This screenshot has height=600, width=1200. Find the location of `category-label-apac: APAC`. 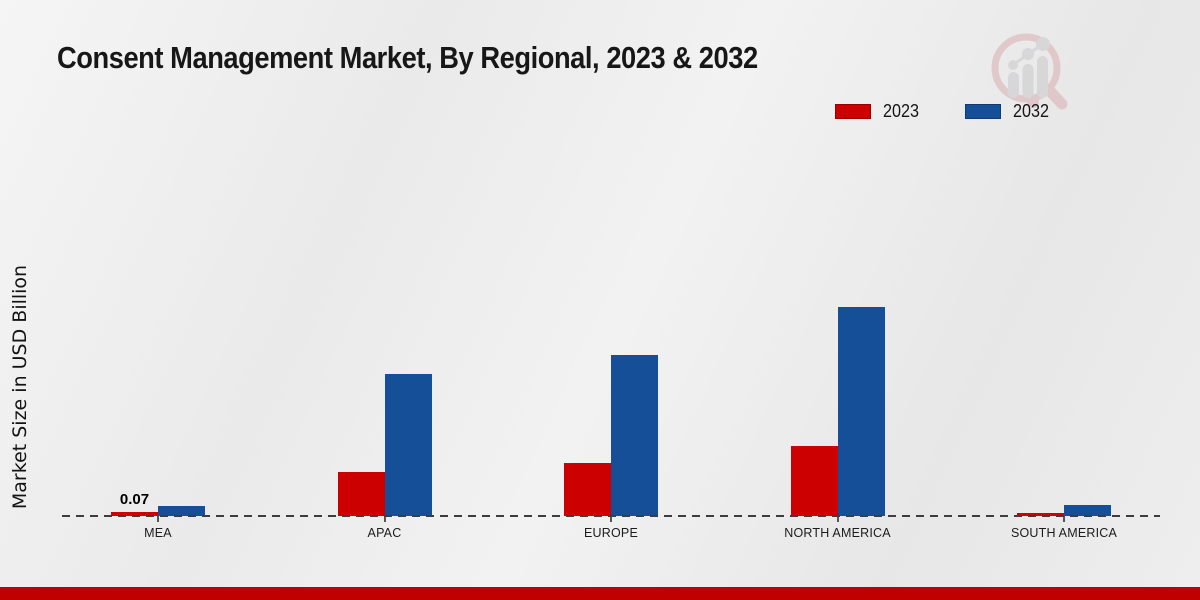

category-label-apac: APAC is located at coordinates (384, 533).